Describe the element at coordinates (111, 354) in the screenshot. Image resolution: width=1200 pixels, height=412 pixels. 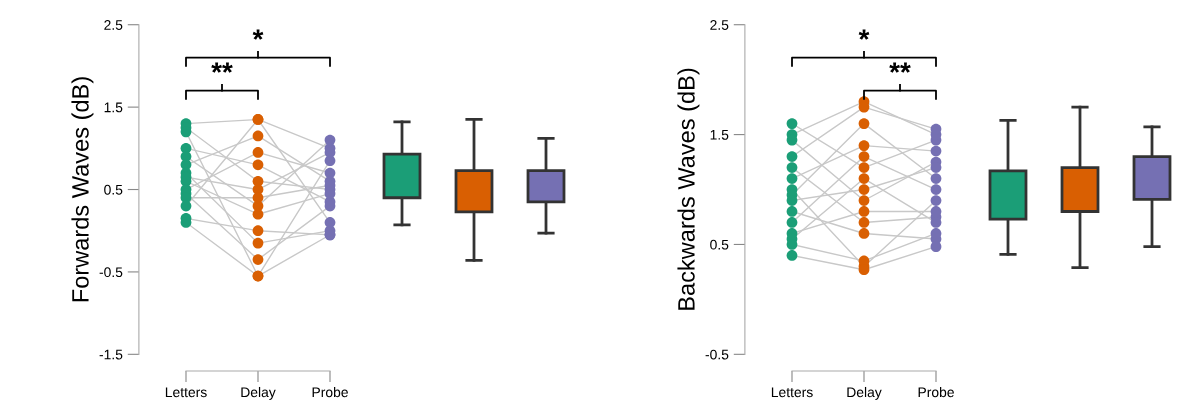
I see `y-tick-label: -1.5` at that location.